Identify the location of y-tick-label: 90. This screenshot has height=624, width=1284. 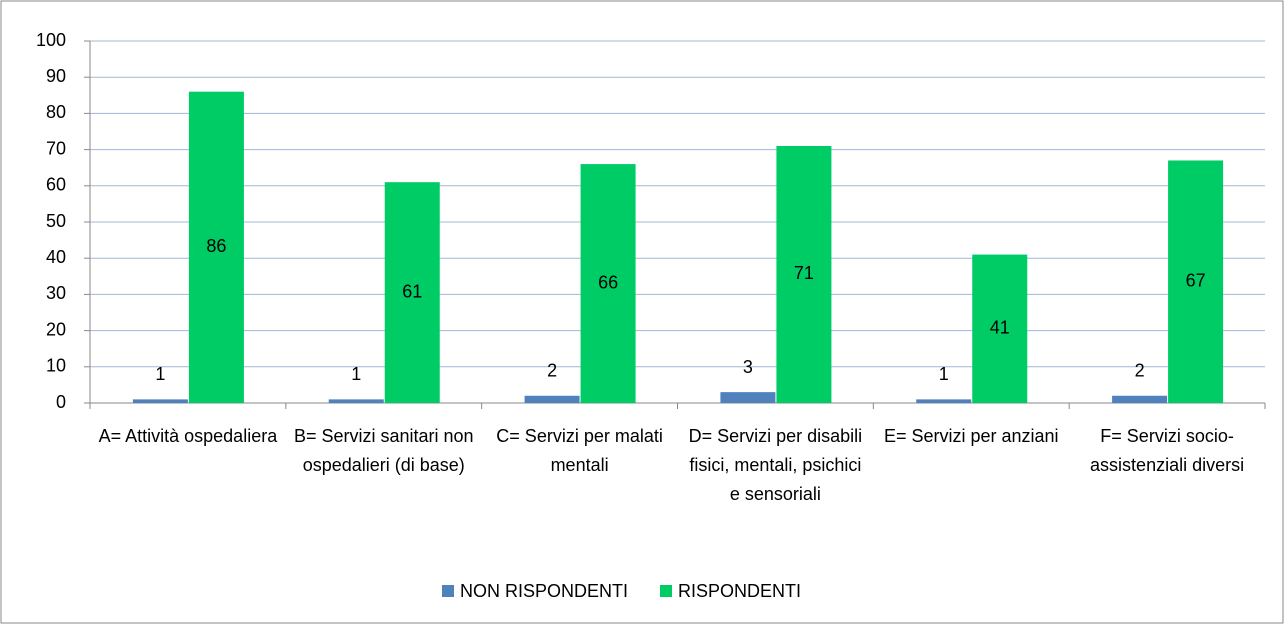
(56, 76).